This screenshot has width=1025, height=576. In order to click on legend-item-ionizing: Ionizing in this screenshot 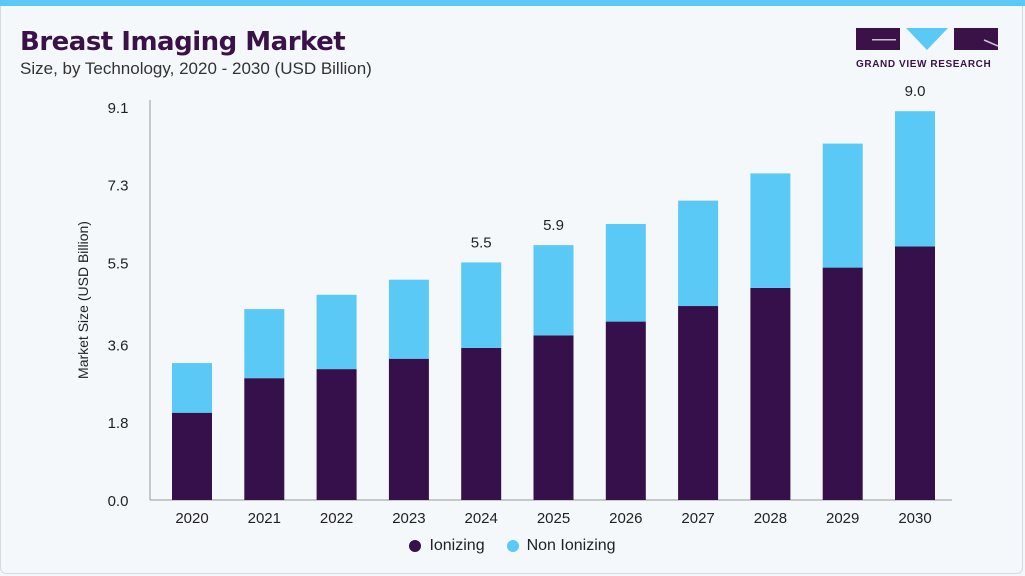, I will do `click(447, 546)`.